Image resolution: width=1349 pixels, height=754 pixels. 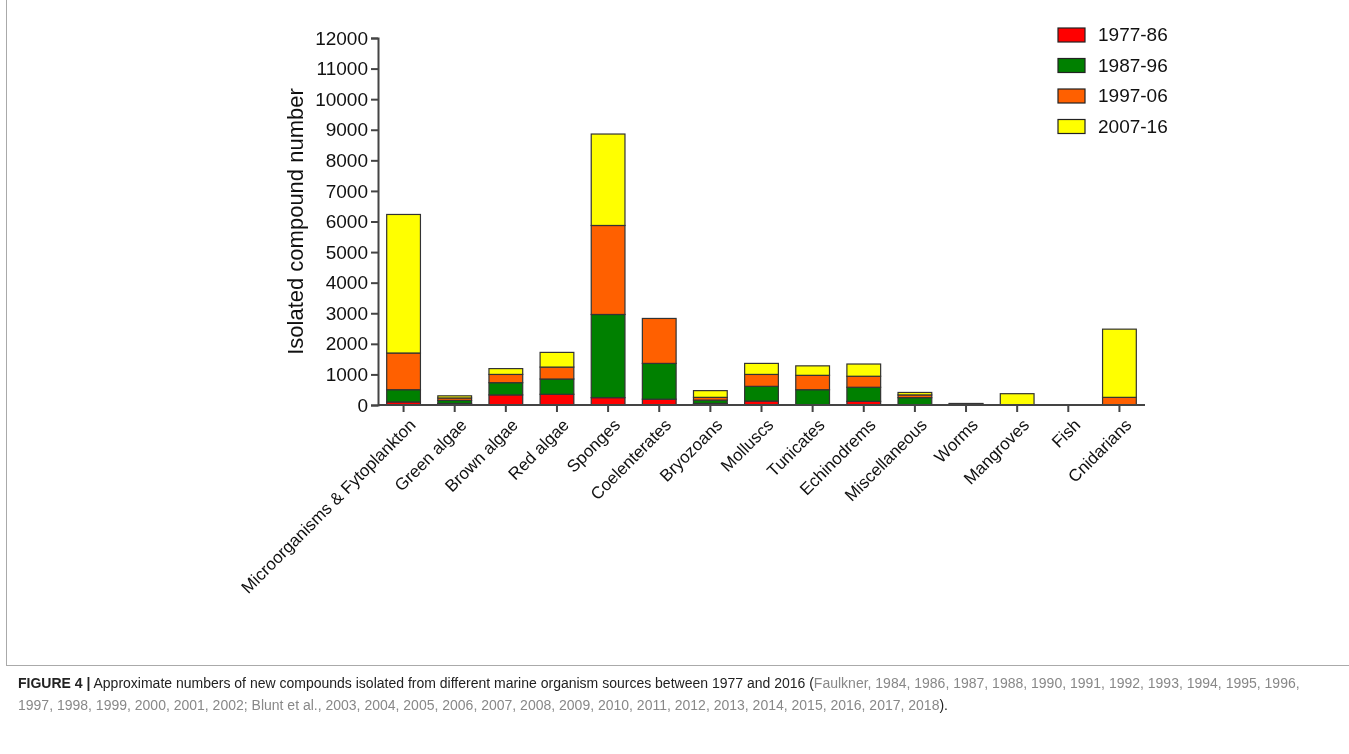 I want to click on y-tick-label: 12000, so click(x=341, y=38).